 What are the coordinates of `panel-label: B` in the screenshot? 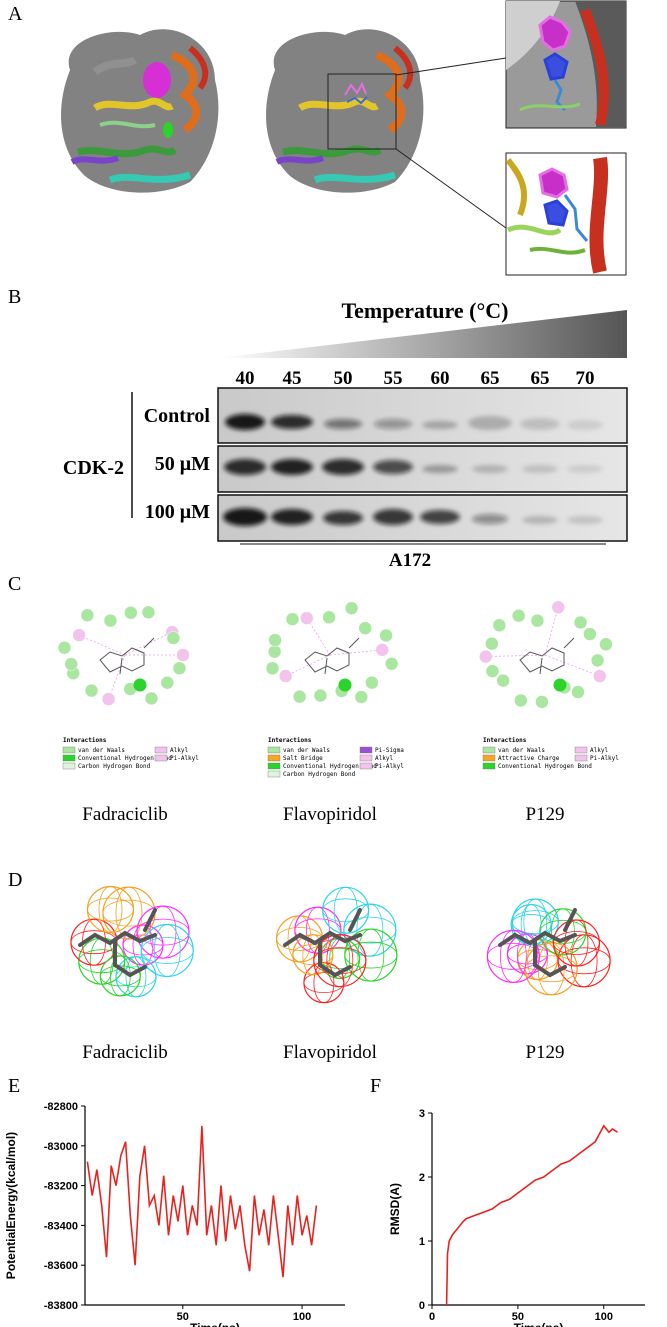 It's located at (14, 297).